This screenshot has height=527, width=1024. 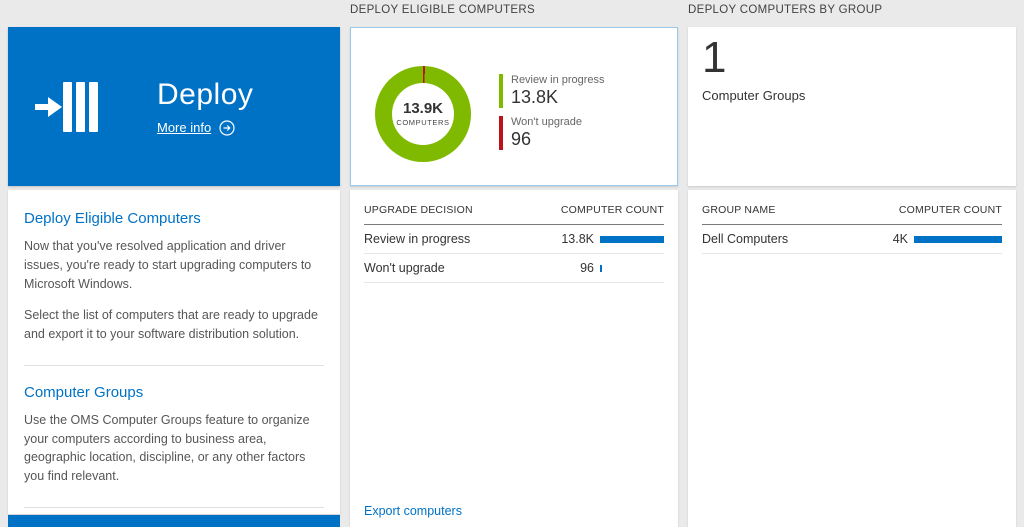 What do you see at coordinates (852, 239) in the screenshot?
I see `table-row: Dell Computers 4K` at bounding box center [852, 239].